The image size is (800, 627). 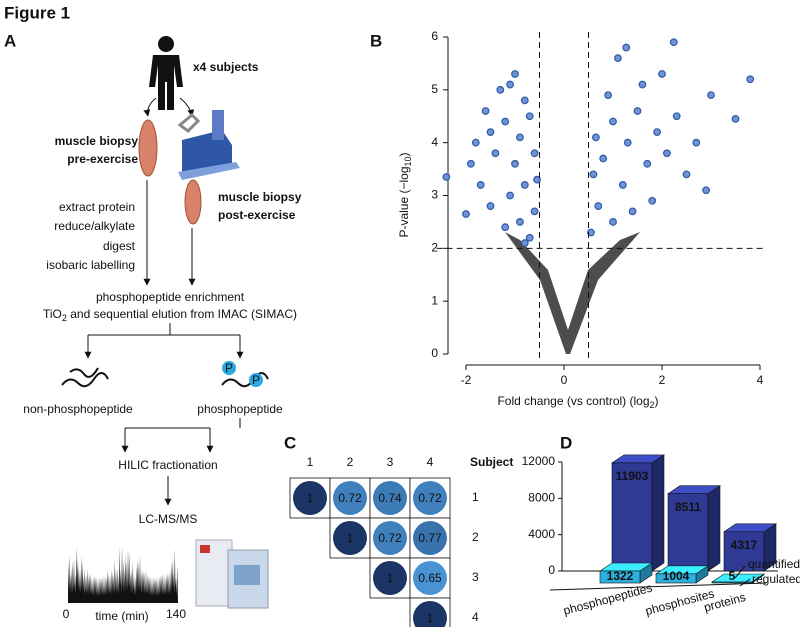 What do you see at coordinates (564, 380) in the screenshot?
I see `x-tick-label: 0` at bounding box center [564, 380].